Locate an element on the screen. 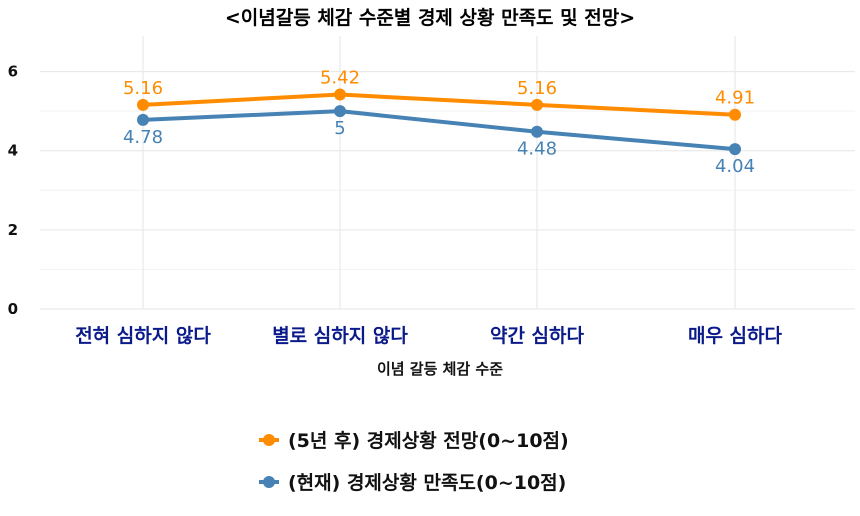 This screenshot has height=516, width=860. legend-label: (현재) 경제상황 만족도(0~10점) is located at coordinates (427, 482).